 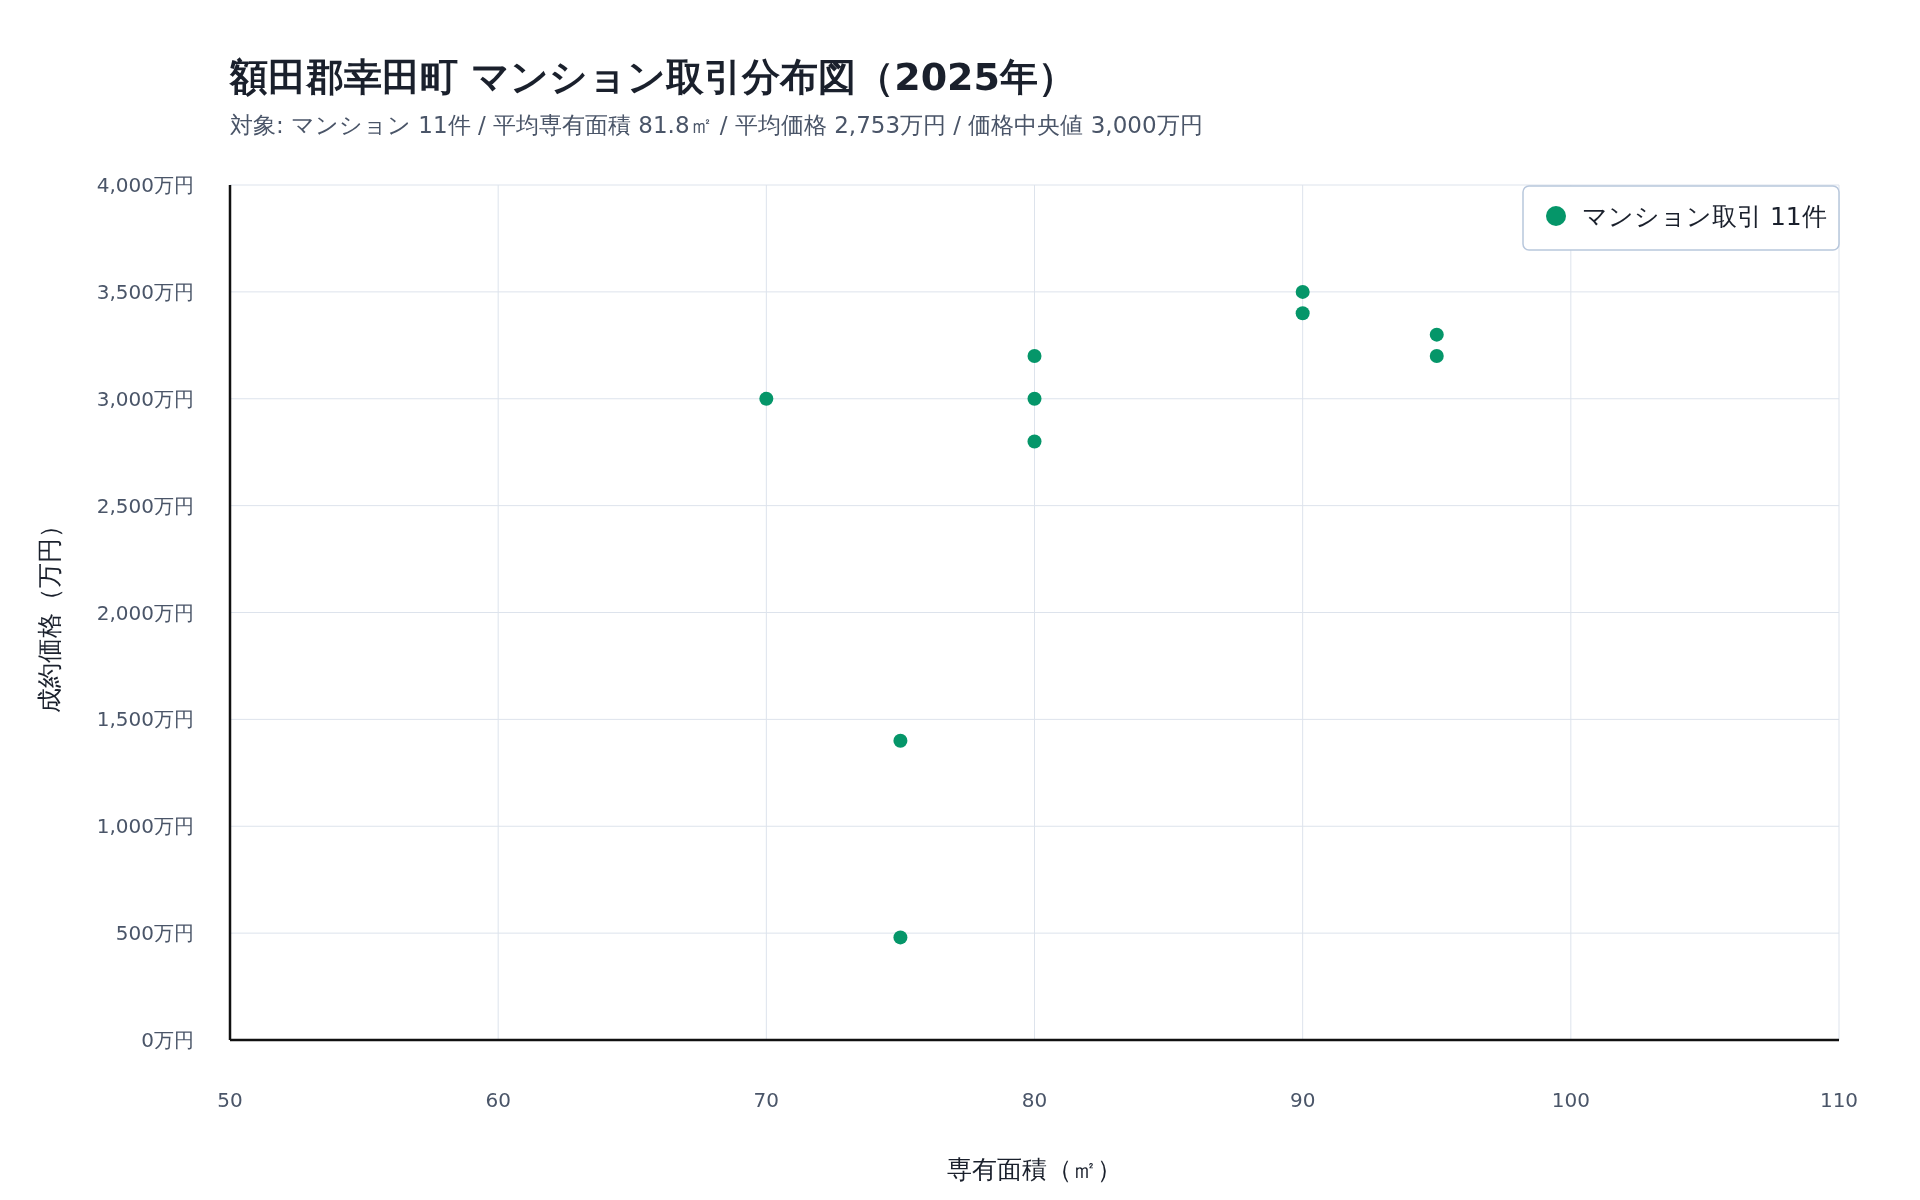 What do you see at coordinates (1034, 1169) in the screenshot?
I see `x-axis-title: 専有面積（㎡）` at bounding box center [1034, 1169].